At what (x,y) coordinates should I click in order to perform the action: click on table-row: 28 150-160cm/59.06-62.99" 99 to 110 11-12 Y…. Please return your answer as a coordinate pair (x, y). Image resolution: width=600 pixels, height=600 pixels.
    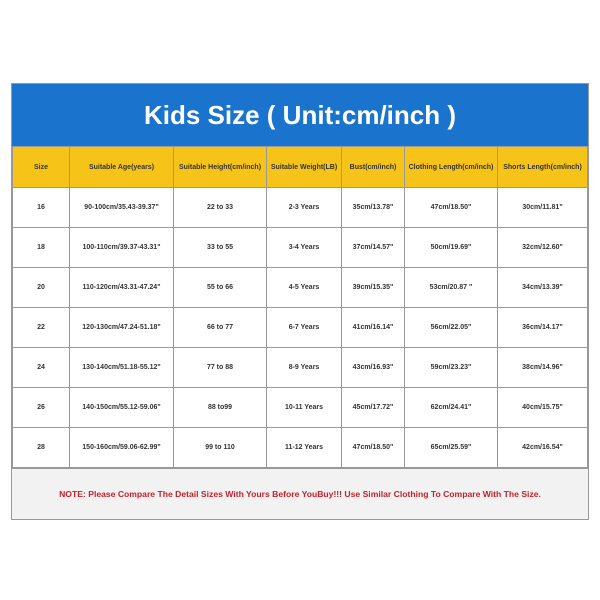
    Looking at the image, I should click on (300, 447).